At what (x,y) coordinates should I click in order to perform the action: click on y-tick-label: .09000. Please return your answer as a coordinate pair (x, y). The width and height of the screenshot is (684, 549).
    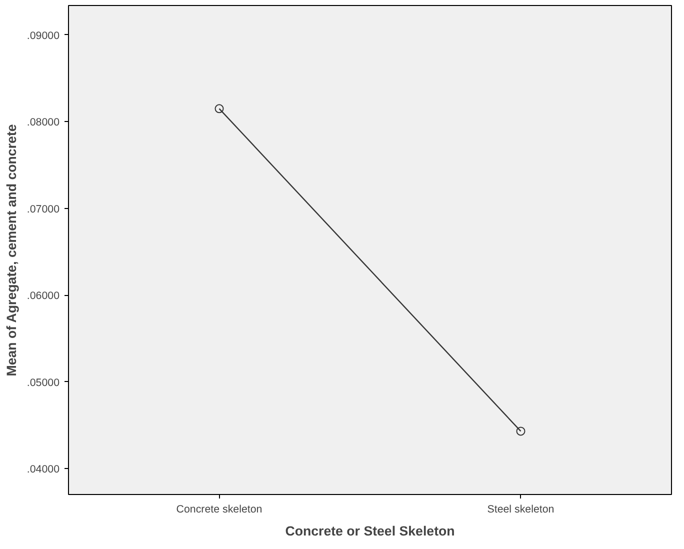
    Looking at the image, I should click on (43, 36).